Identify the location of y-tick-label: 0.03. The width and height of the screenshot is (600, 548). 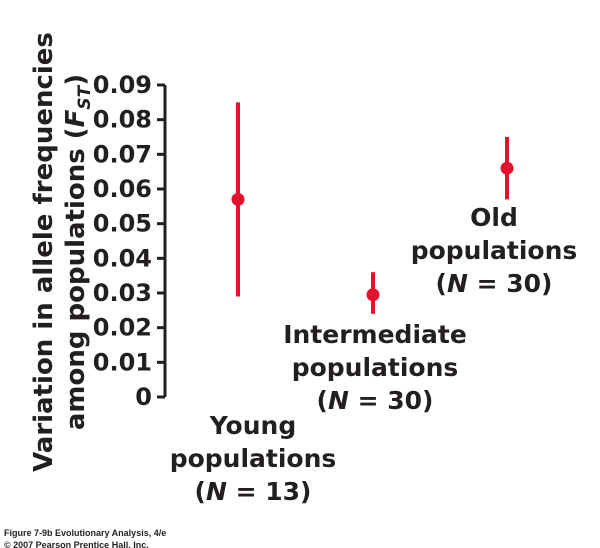
(122, 293).